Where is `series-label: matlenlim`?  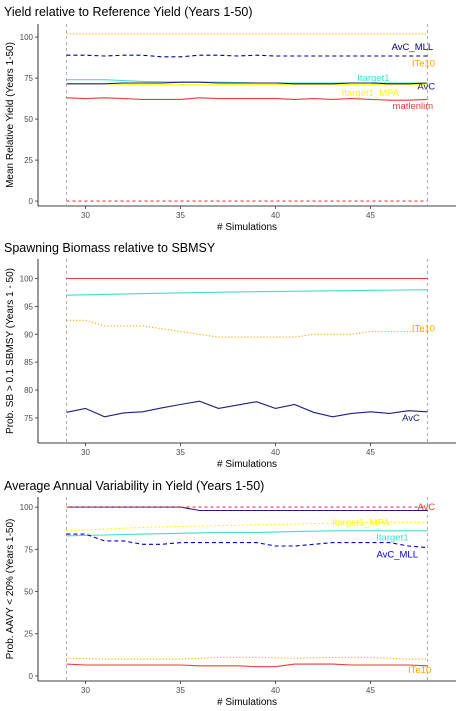
series-label: matlenlim is located at coordinates (413, 106).